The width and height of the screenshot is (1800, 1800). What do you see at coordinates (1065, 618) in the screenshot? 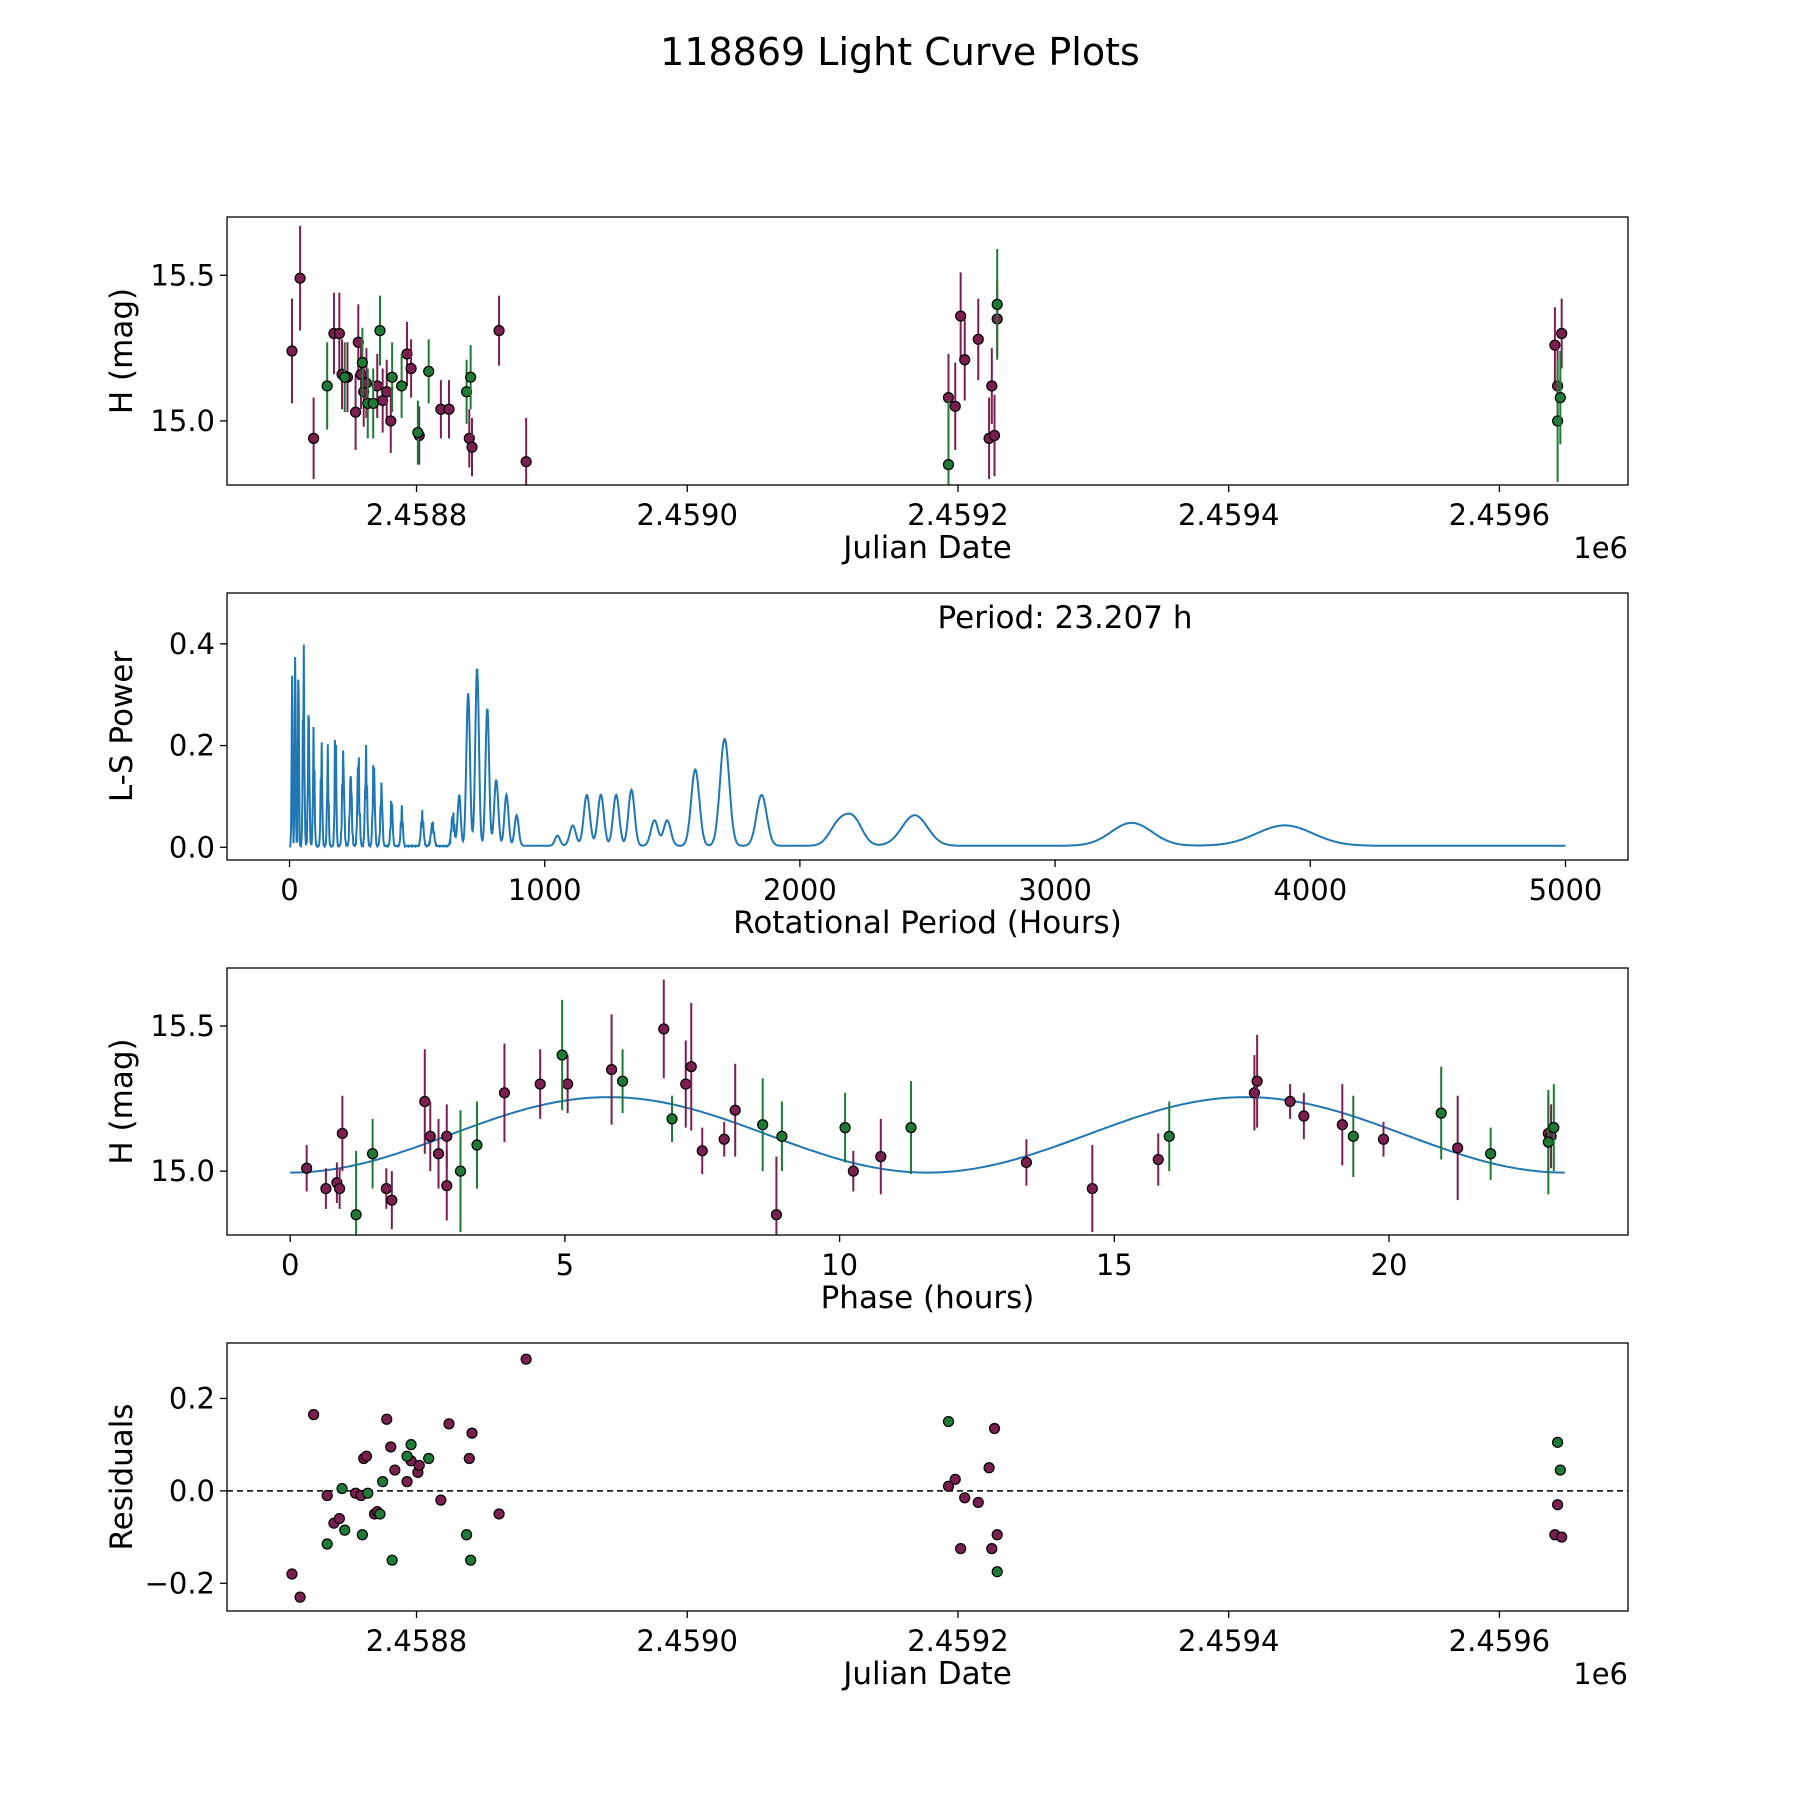
I see `period-annotation: Period: 23.207 h` at bounding box center [1065, 618].